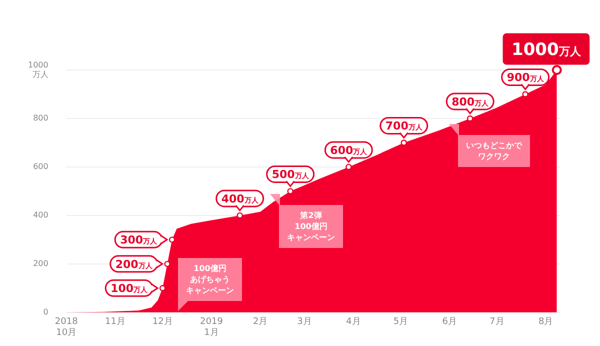 This screenshot has width=600, height=346. Describe the element at coordinates (66, 327) in the screenshot. I see `x-tick-label: 2018 10月` at that location.